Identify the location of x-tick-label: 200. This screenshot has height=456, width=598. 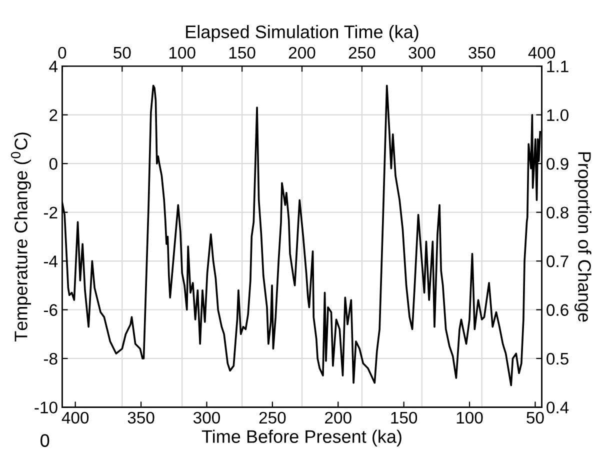
(338, 418).